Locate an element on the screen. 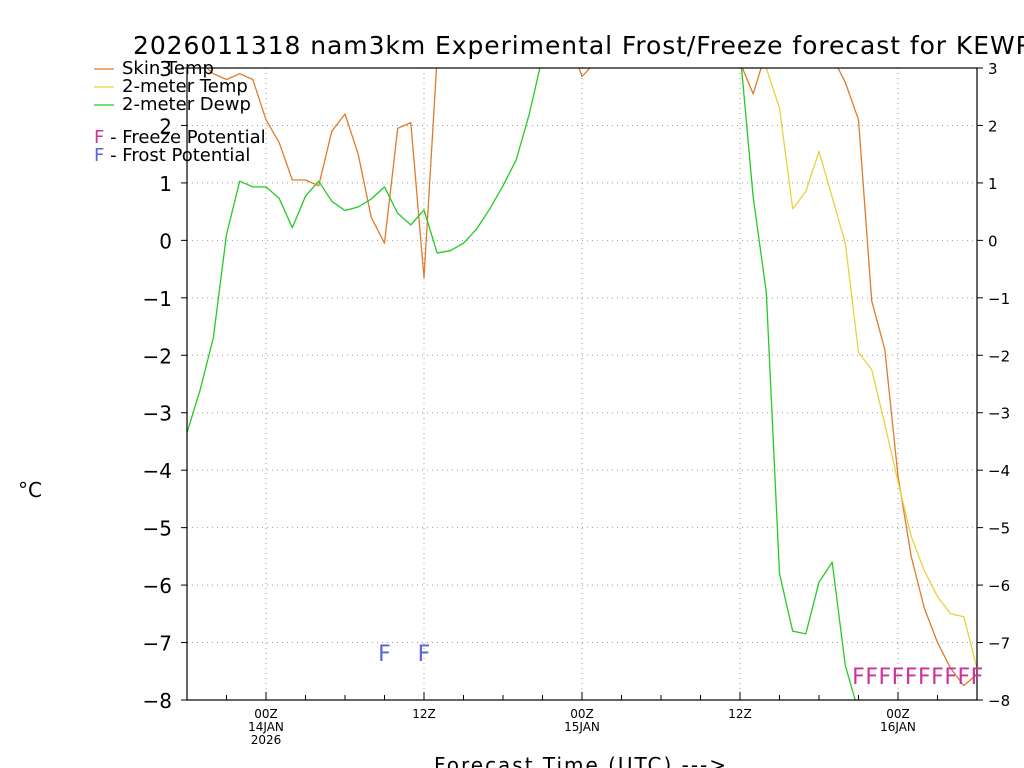  y-tick-label-right: −2 is located at coordinates (999, 356).